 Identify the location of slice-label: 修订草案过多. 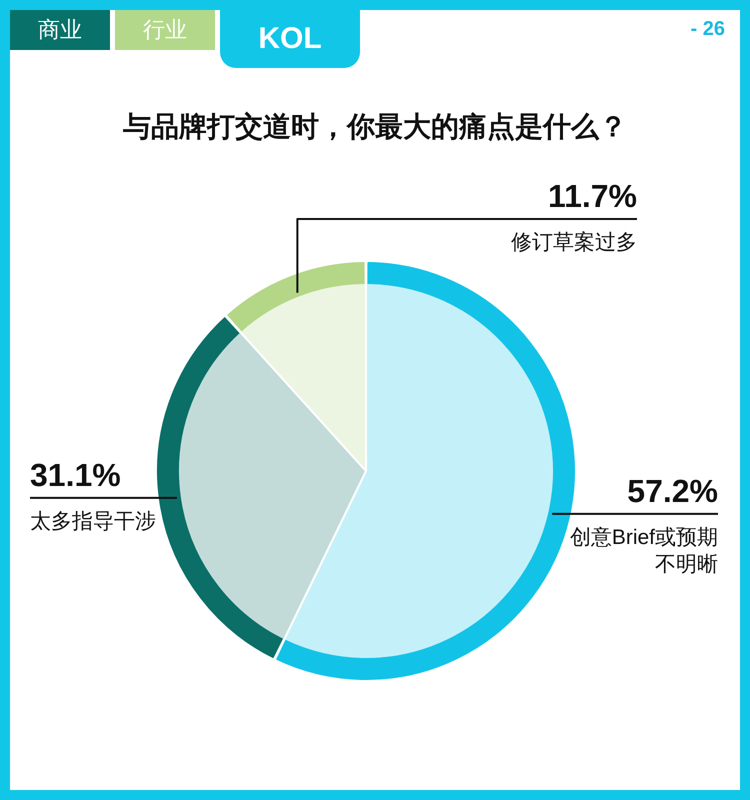
(574, 242).